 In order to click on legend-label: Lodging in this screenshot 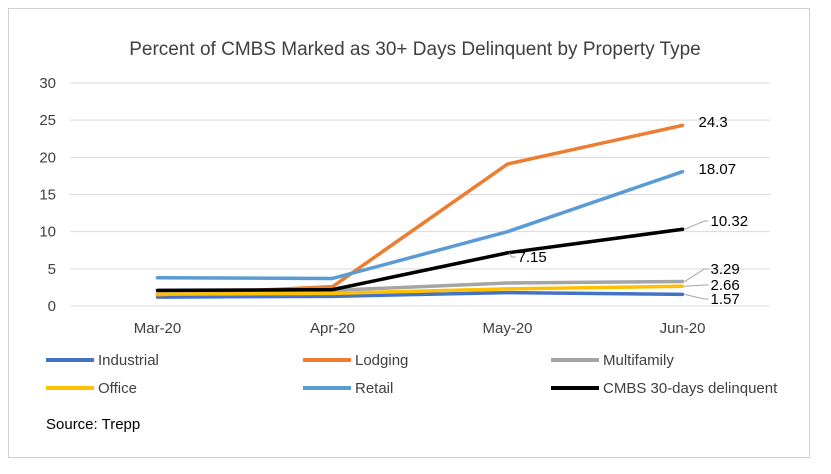, I will do `click(381, 360)`.